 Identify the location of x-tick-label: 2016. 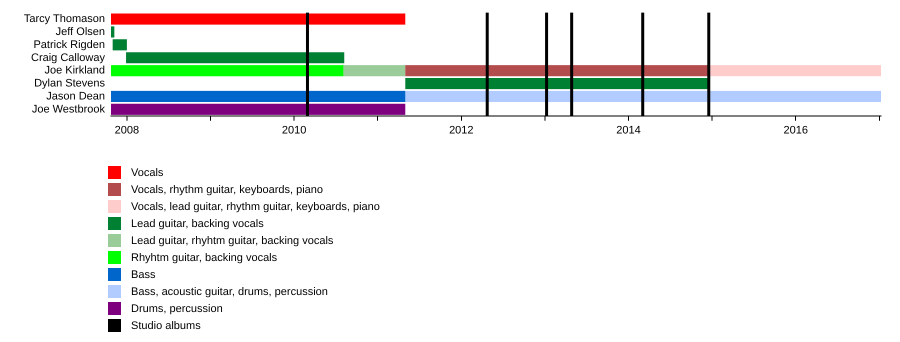
(795, 130).